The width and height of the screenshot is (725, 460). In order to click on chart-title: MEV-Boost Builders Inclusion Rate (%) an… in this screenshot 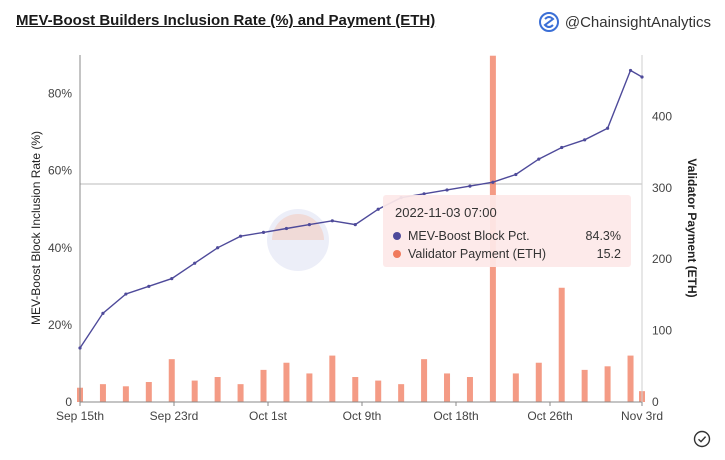, I will do `click(226, 20)`.